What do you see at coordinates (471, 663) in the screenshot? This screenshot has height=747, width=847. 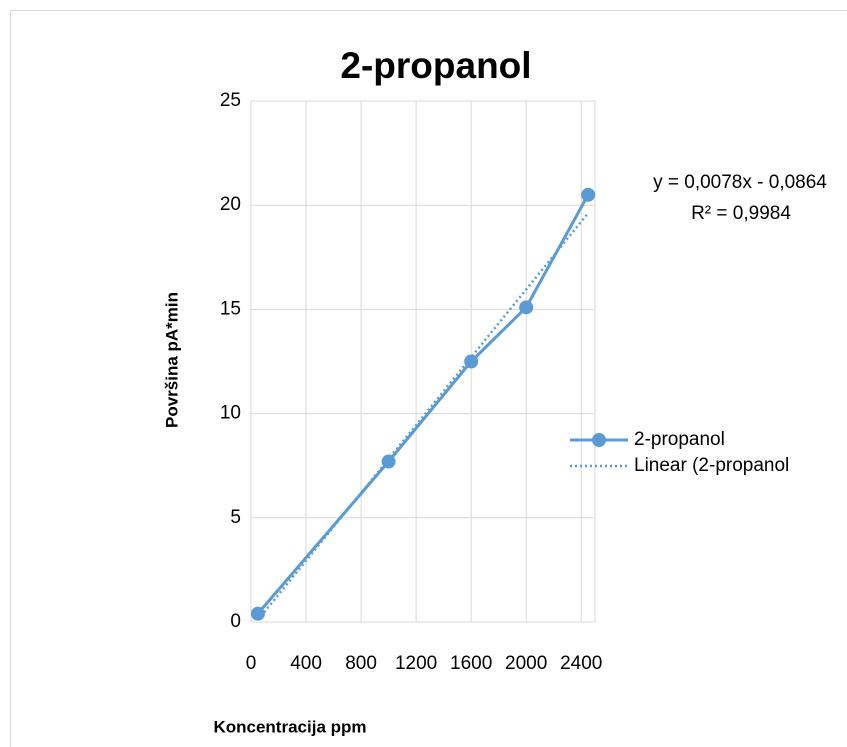 I see `x-tick-label: 1600` at bounding box center [471, 663].